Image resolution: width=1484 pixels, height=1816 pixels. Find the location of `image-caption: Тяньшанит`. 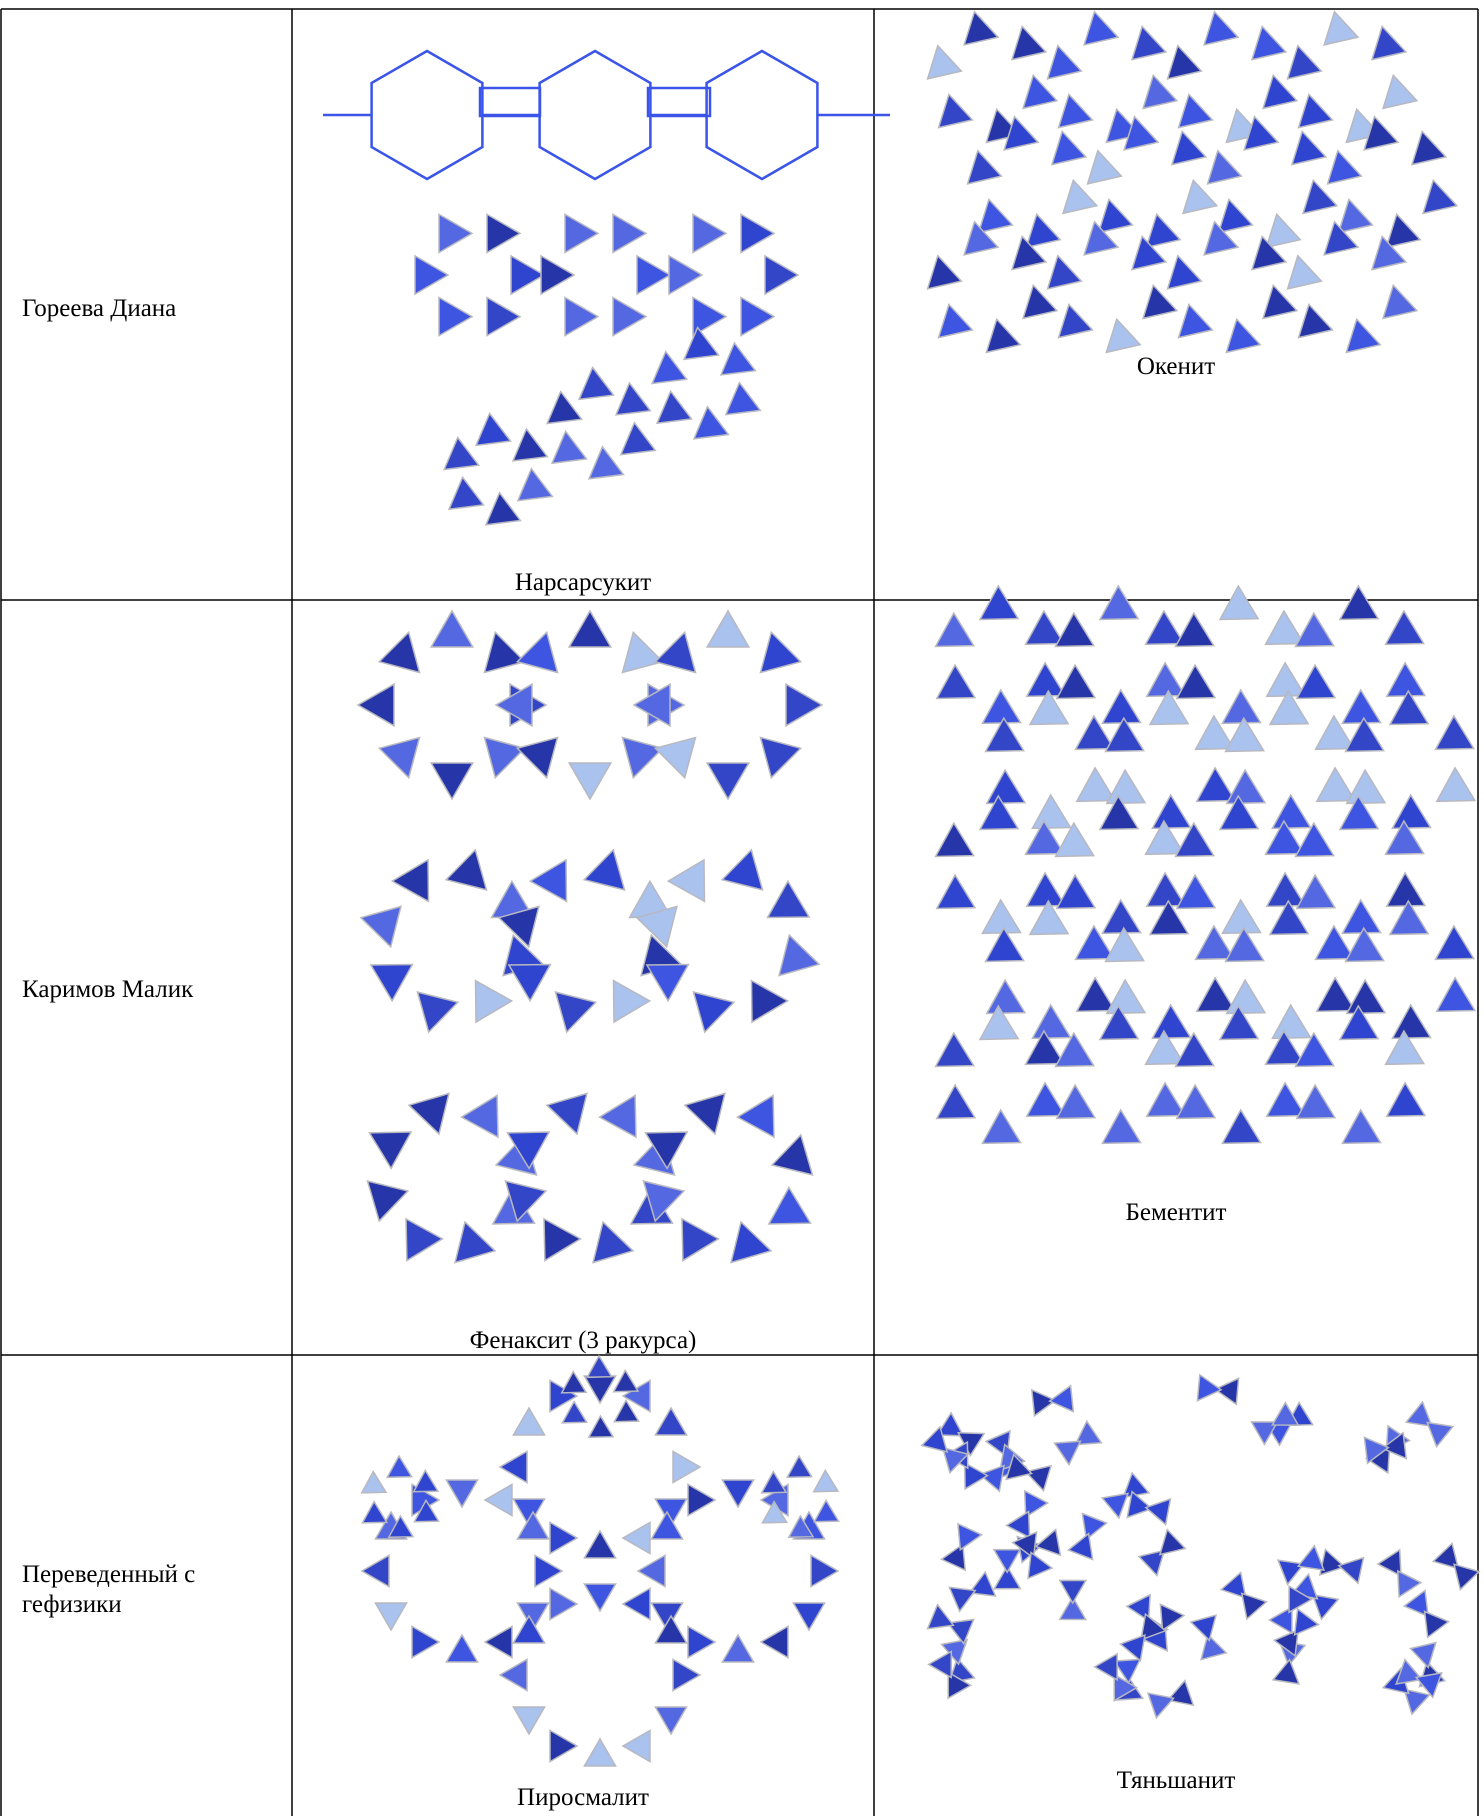

image-caption: Тяньшанит is located at coordinates (1176, 1780).